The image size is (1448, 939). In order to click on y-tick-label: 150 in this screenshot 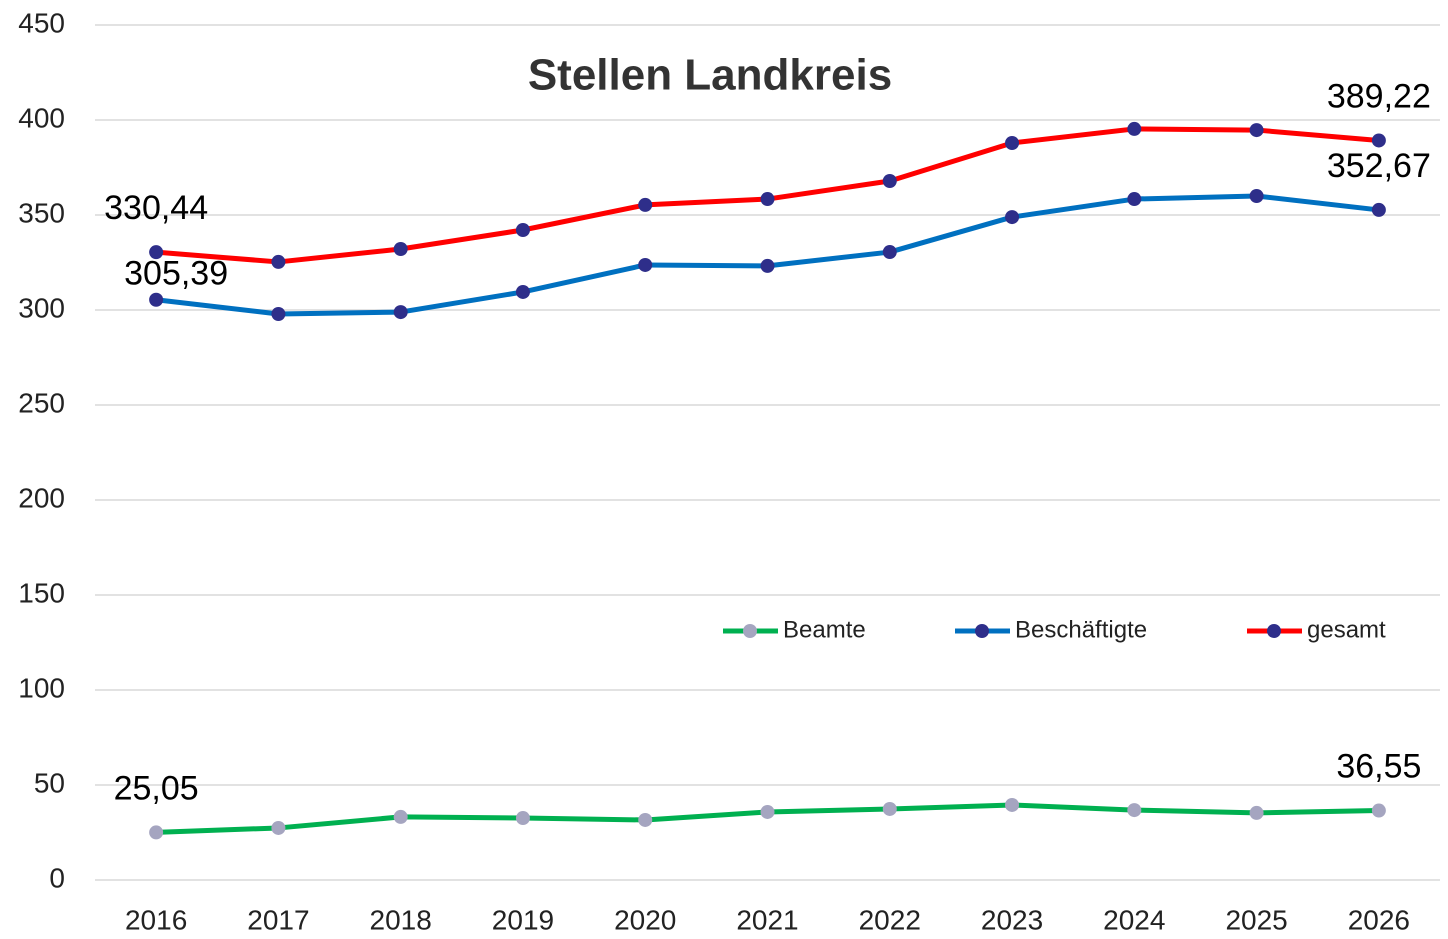, I will do `click(41, 592)`.